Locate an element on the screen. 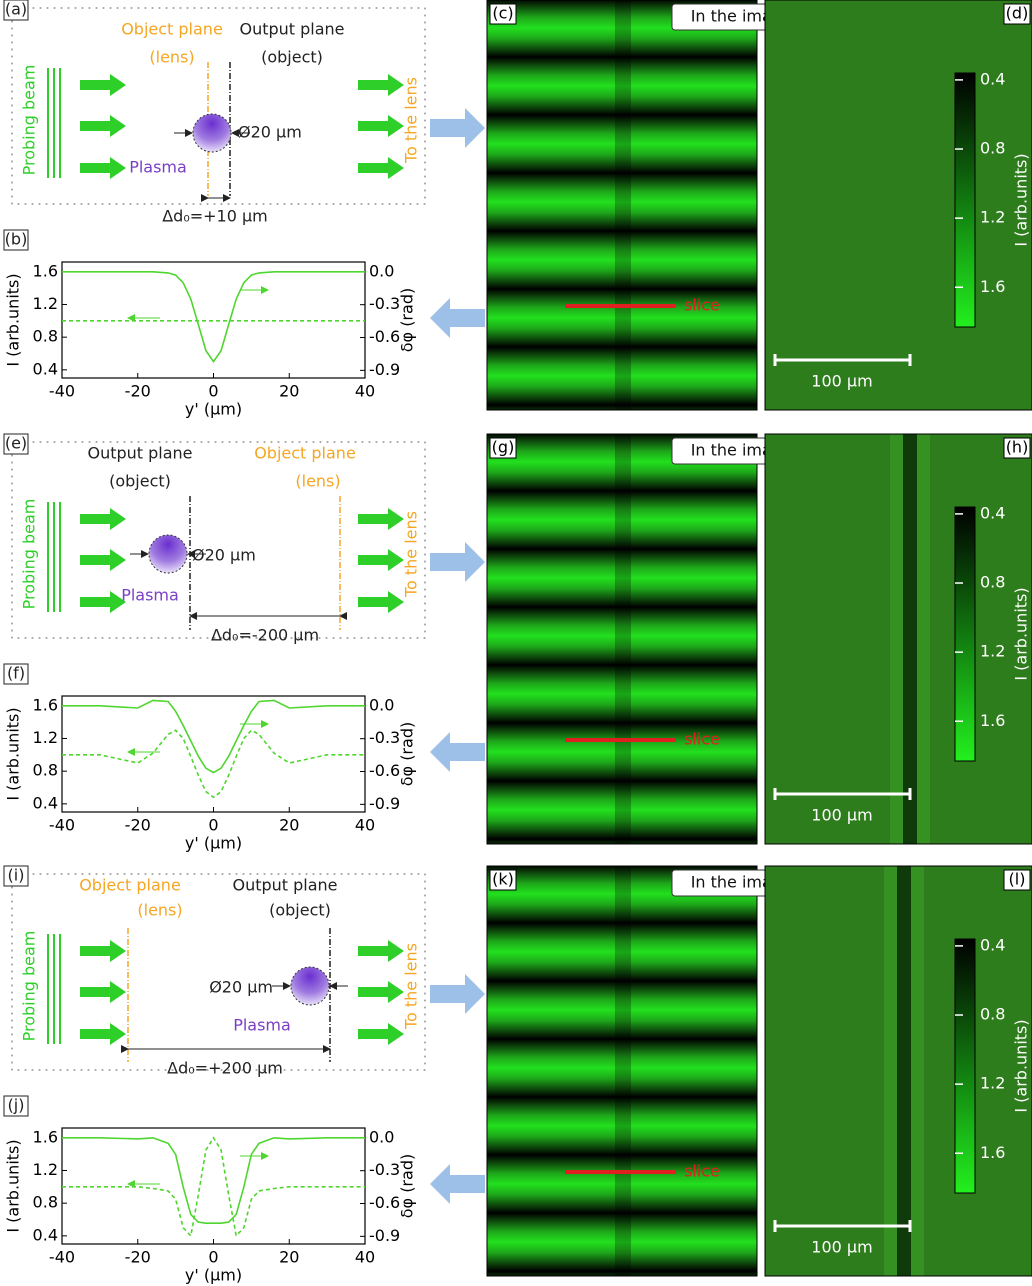 The height and width of the screenshot is (1286, 1032). x-tick-label: -40 is located at coordinates (62, 391).